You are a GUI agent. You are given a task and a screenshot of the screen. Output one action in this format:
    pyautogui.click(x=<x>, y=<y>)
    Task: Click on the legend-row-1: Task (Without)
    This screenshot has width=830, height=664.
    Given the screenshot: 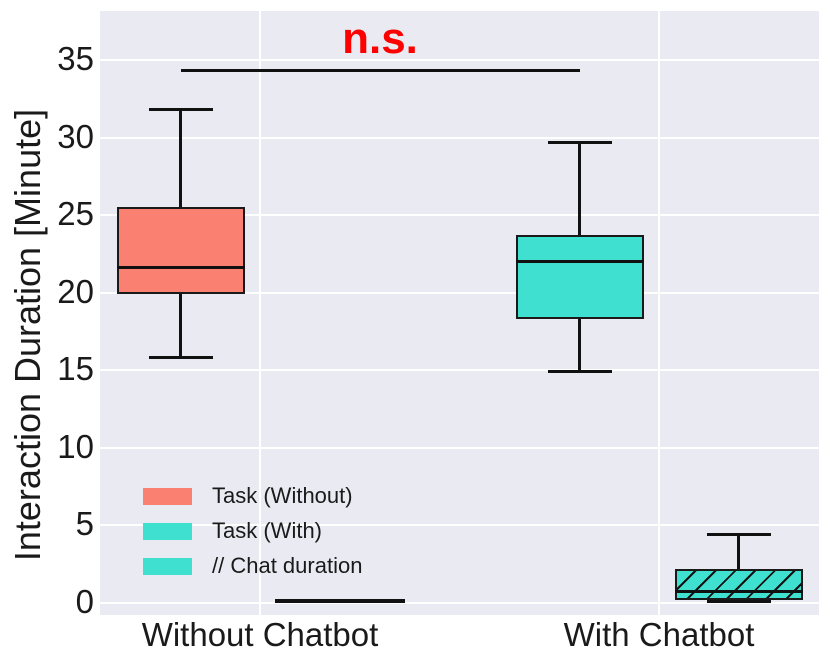 What is the action you would take?
    pyautogui.click(x=252, y=496)
    